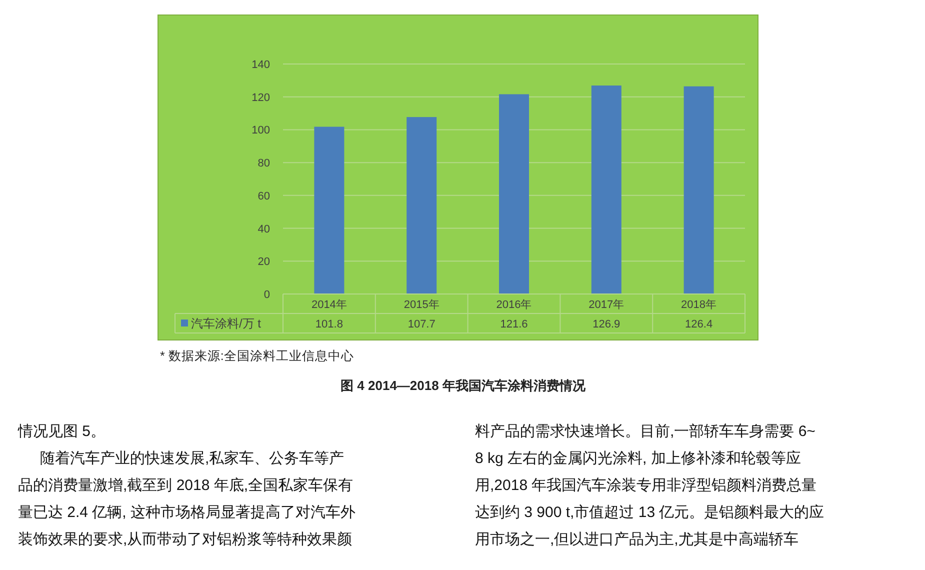  What do you see at coordinates (329, 324) in the screenshot?
I see `data-label: 101.8` at bounding box center [329, 324].